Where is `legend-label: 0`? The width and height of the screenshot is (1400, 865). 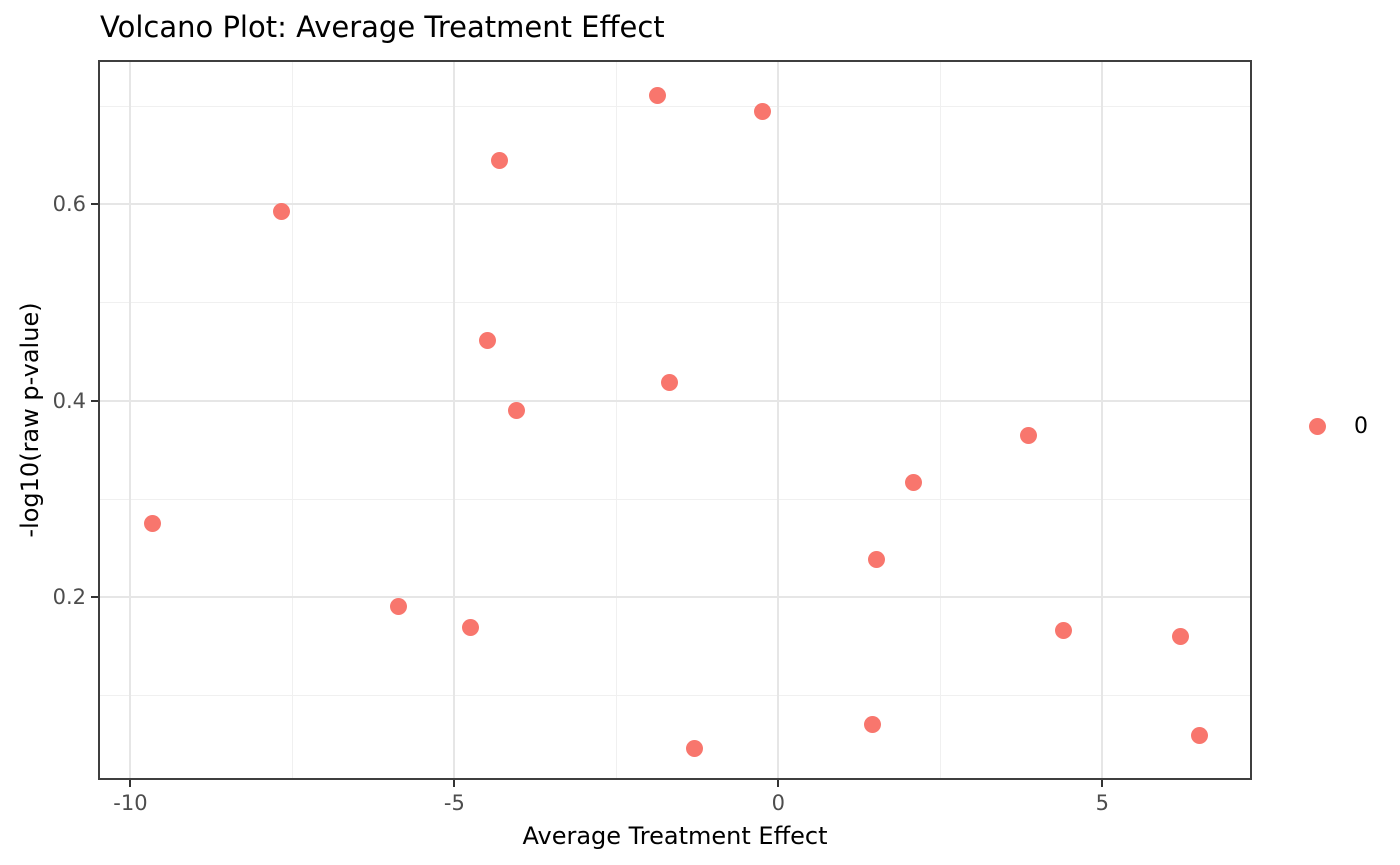
legend-label: 0 is located at coordinates (1361, 426).